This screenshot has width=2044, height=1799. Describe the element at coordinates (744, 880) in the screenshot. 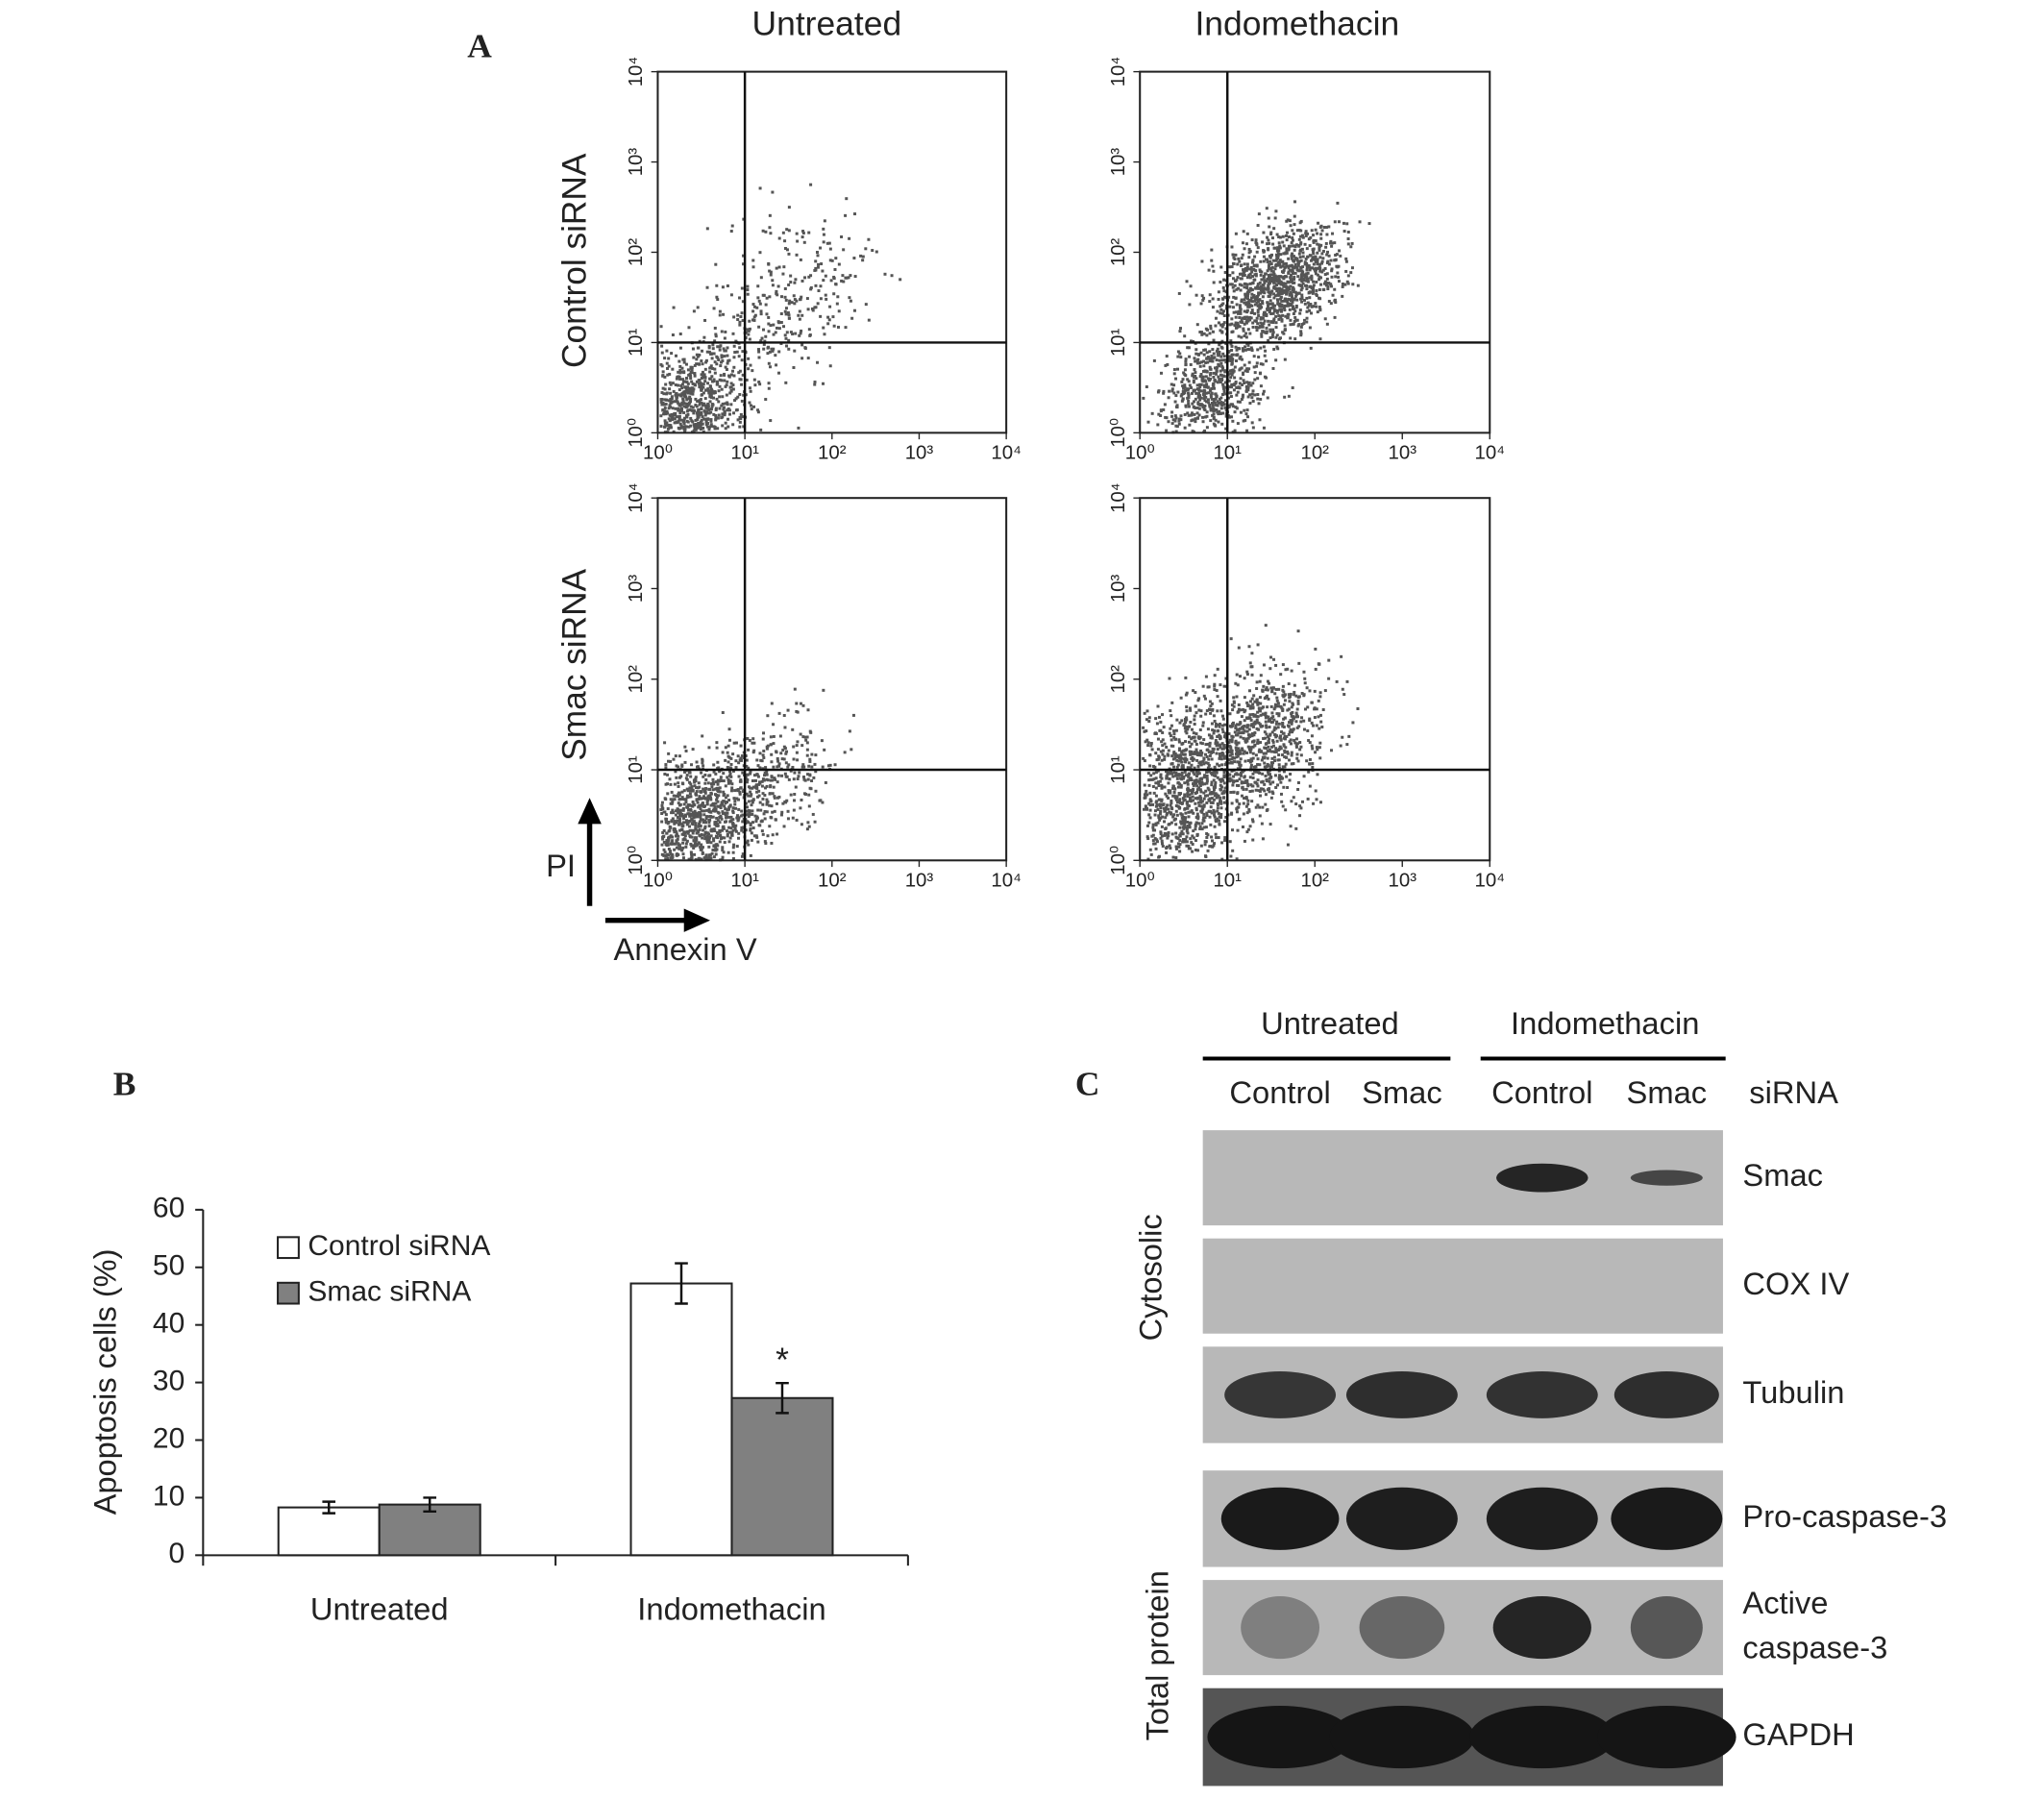

I see `x-tick-label: 10¹` at that location.